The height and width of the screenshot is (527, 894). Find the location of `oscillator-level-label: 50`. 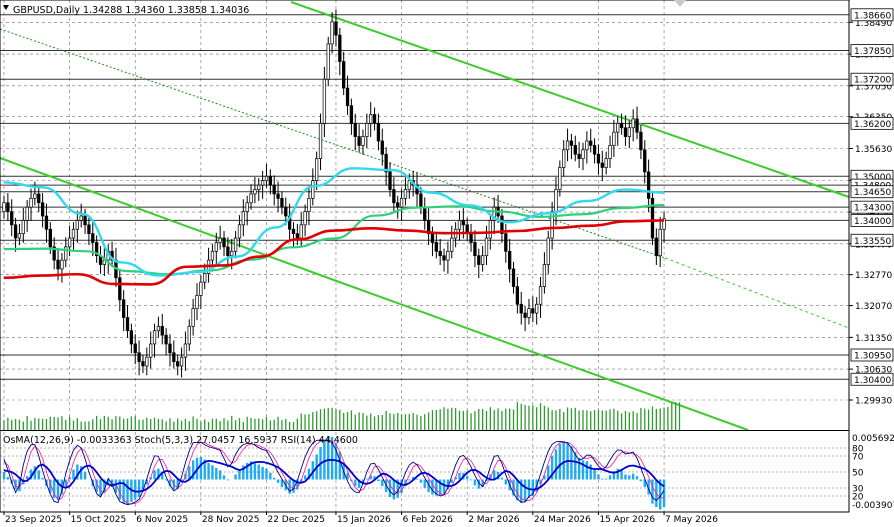

oscillator-level-label: 50 is located at coordinates (858, 474).